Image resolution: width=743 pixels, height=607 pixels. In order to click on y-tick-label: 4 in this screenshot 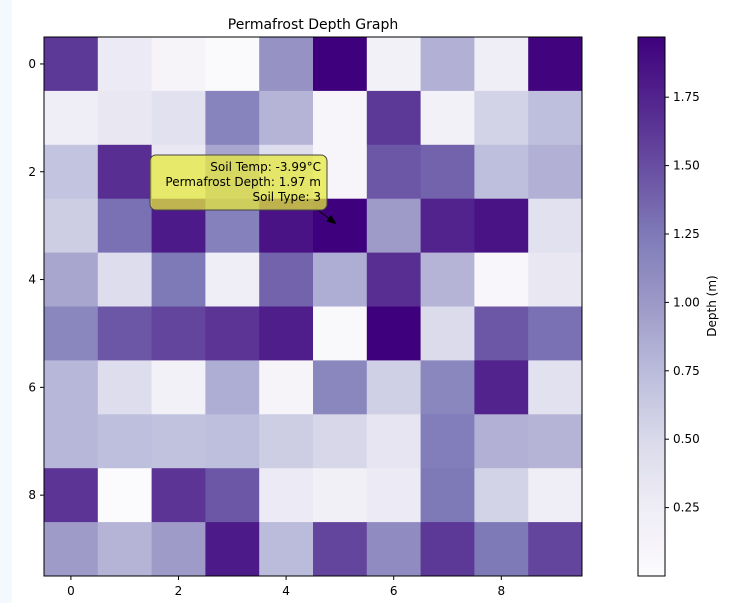, I will do `click(32, 280)`.